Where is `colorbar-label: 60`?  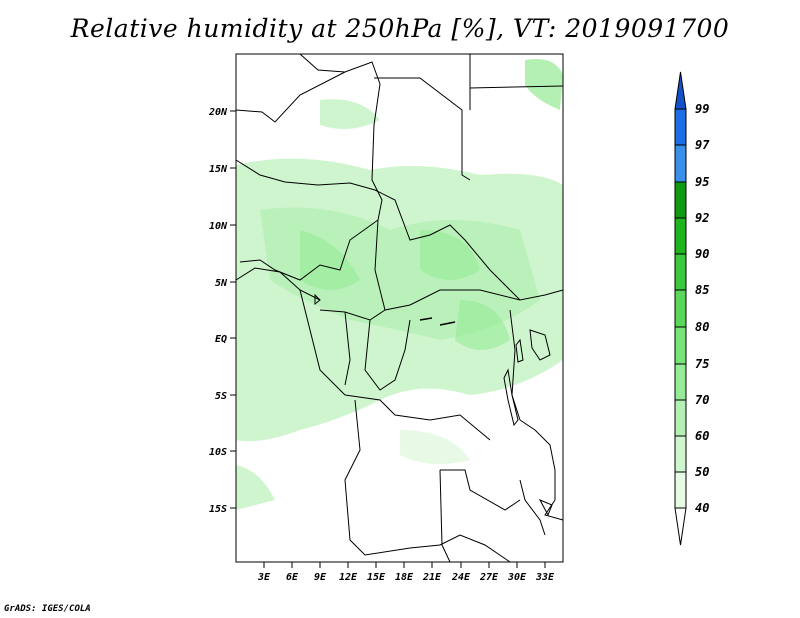
colorbar-label: 60 is located at coordinates (702, 436).